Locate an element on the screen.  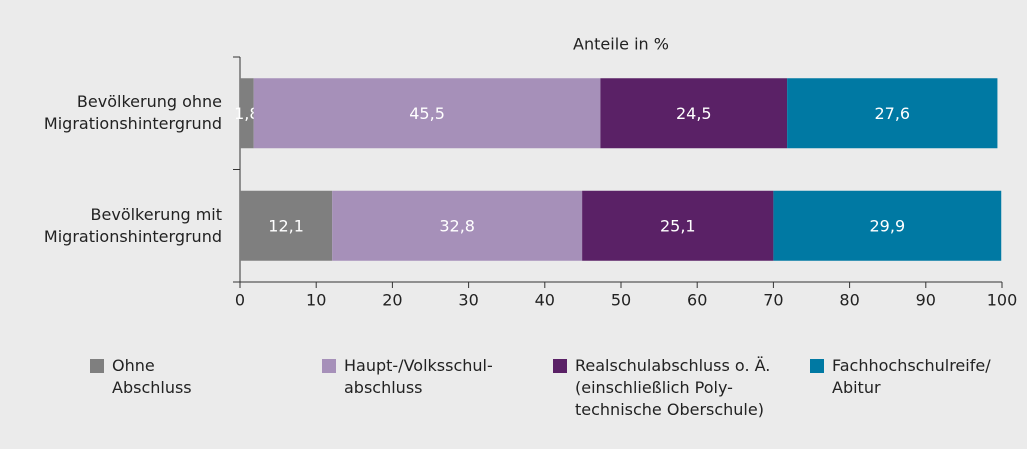
category-label: Bevölkerung ohne Migrationshintergrund is located at coordinates (132, 113).